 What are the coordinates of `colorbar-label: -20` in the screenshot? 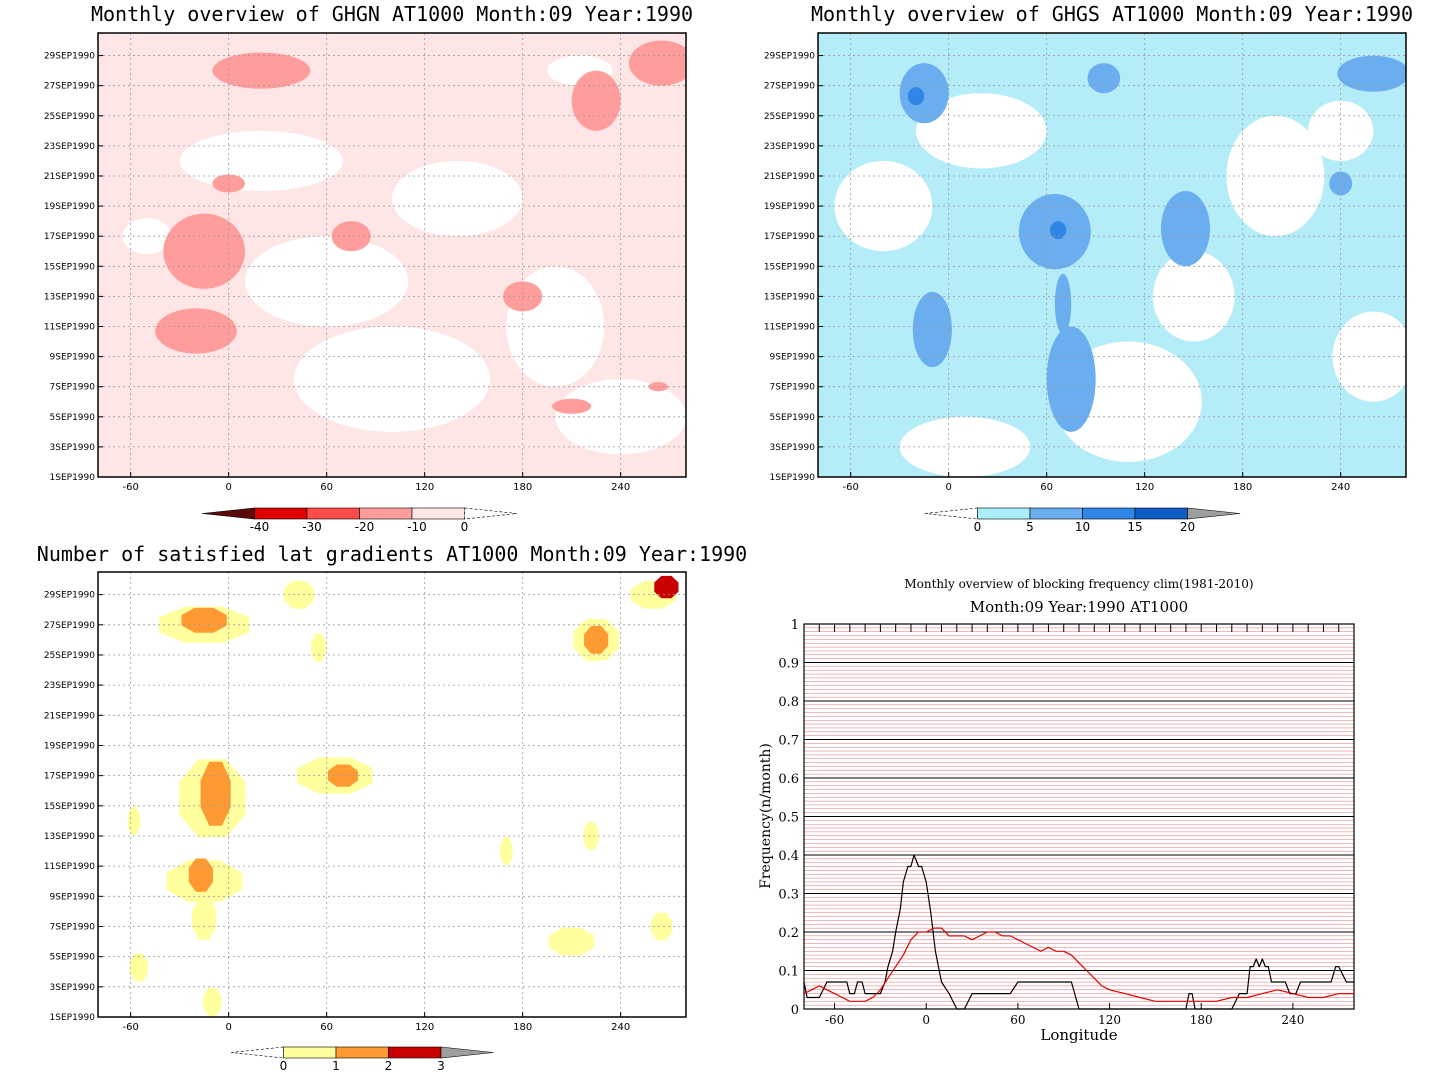 It's located at (365, 527).